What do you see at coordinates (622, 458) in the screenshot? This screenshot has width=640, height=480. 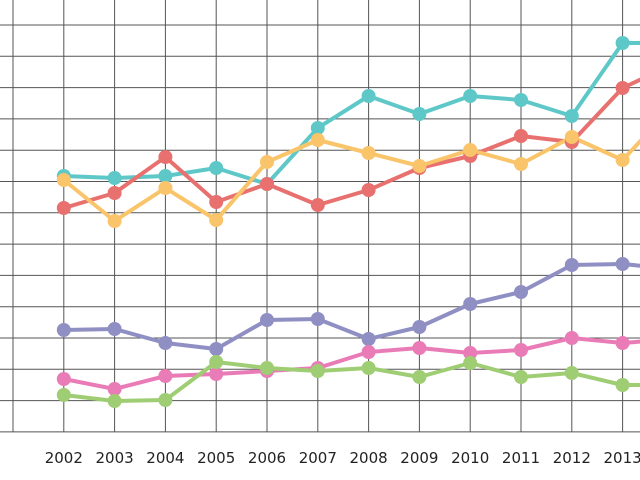 I see `x-tick-label: 2013` at bounding box center [622, 458].